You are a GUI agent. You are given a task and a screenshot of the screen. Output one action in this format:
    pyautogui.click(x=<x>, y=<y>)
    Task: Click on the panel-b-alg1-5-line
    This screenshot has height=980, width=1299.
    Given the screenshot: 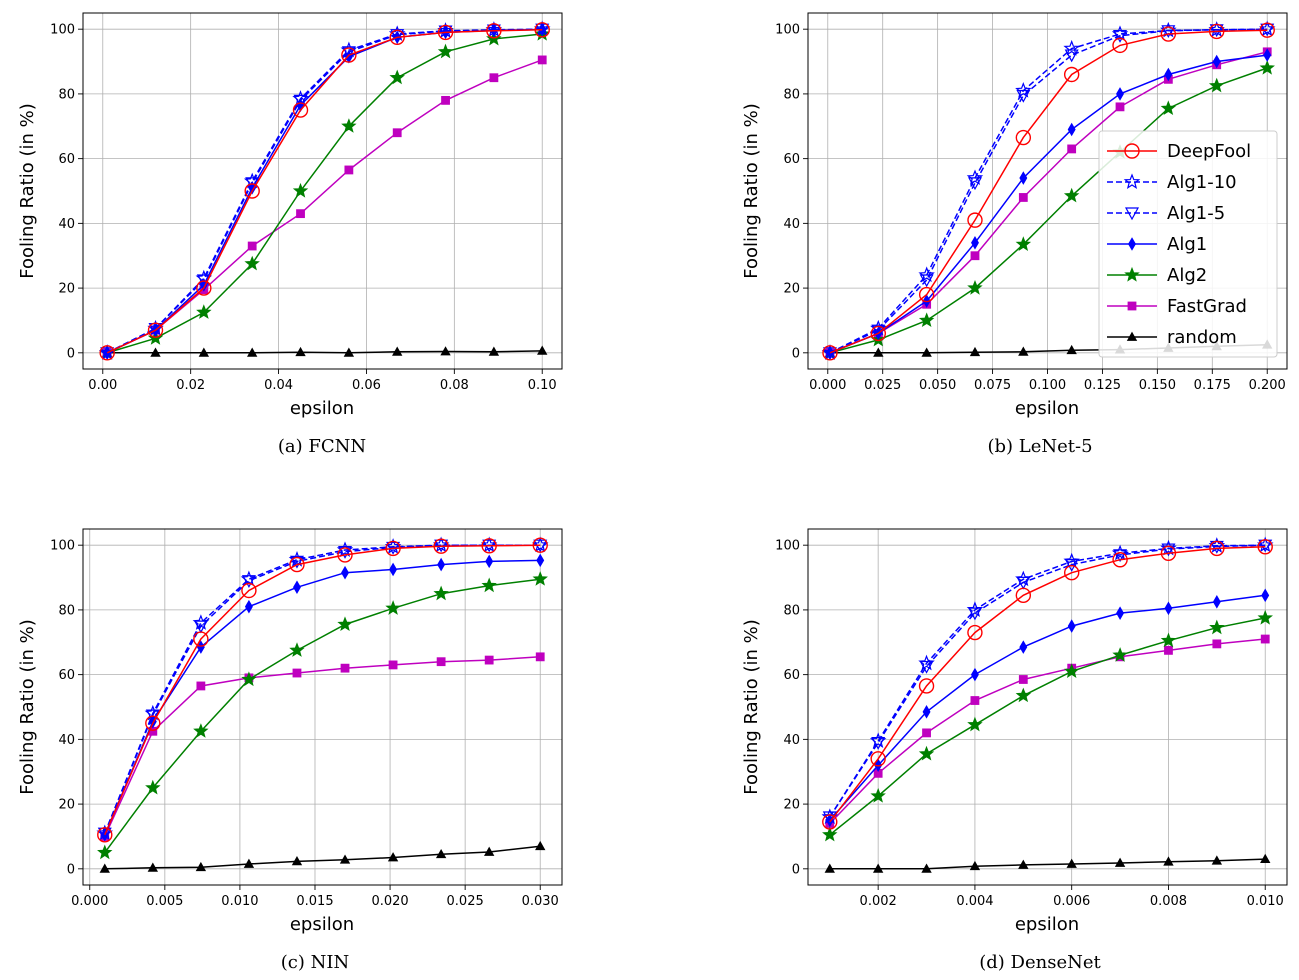 What is the action you would take?
    pyautogui.click(x=1048, y=191)
    